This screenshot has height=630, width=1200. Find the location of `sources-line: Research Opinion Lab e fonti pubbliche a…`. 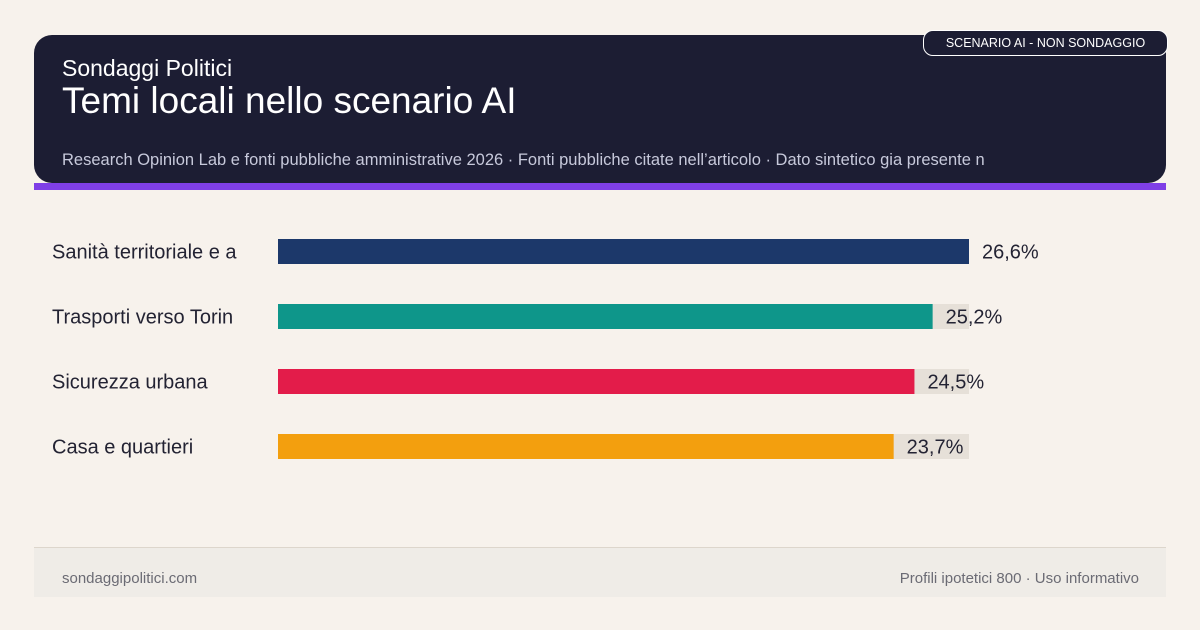

sources-line: Research Opinion Lab e fonti pubbliche a… is located at coordinates (523, 160).